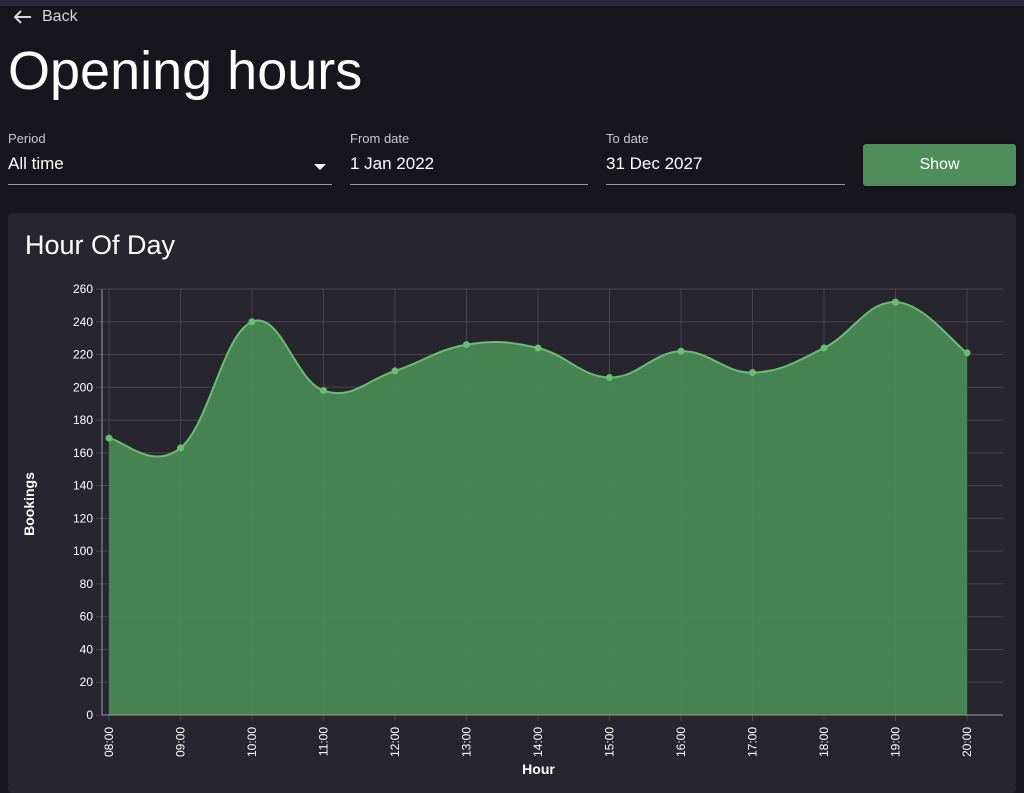 This screenshot has width=1024, height=793. What do you see at coordinates (252, 742) in the screenshot?
I see `x-tick-label: 10:00` at bounding box center [252, 742].